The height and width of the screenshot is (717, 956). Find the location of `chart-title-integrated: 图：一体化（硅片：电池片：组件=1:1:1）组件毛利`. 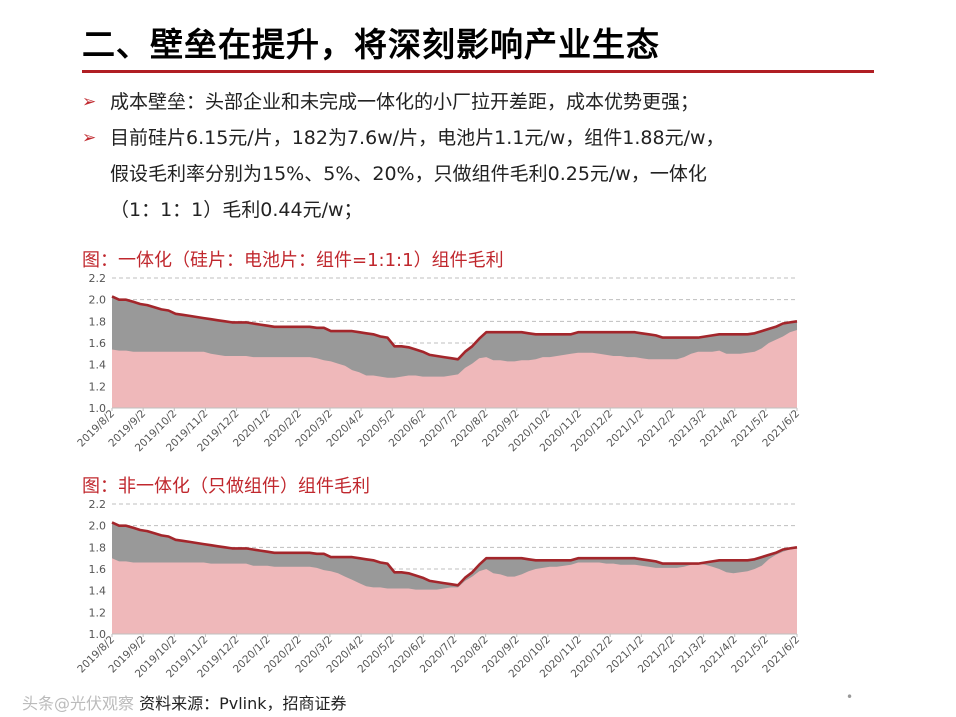

chart-title-integrated: 图：一体化（硅片：电池片：组件=1:1:1）组件毛利 is located at coordinates (293, 260).